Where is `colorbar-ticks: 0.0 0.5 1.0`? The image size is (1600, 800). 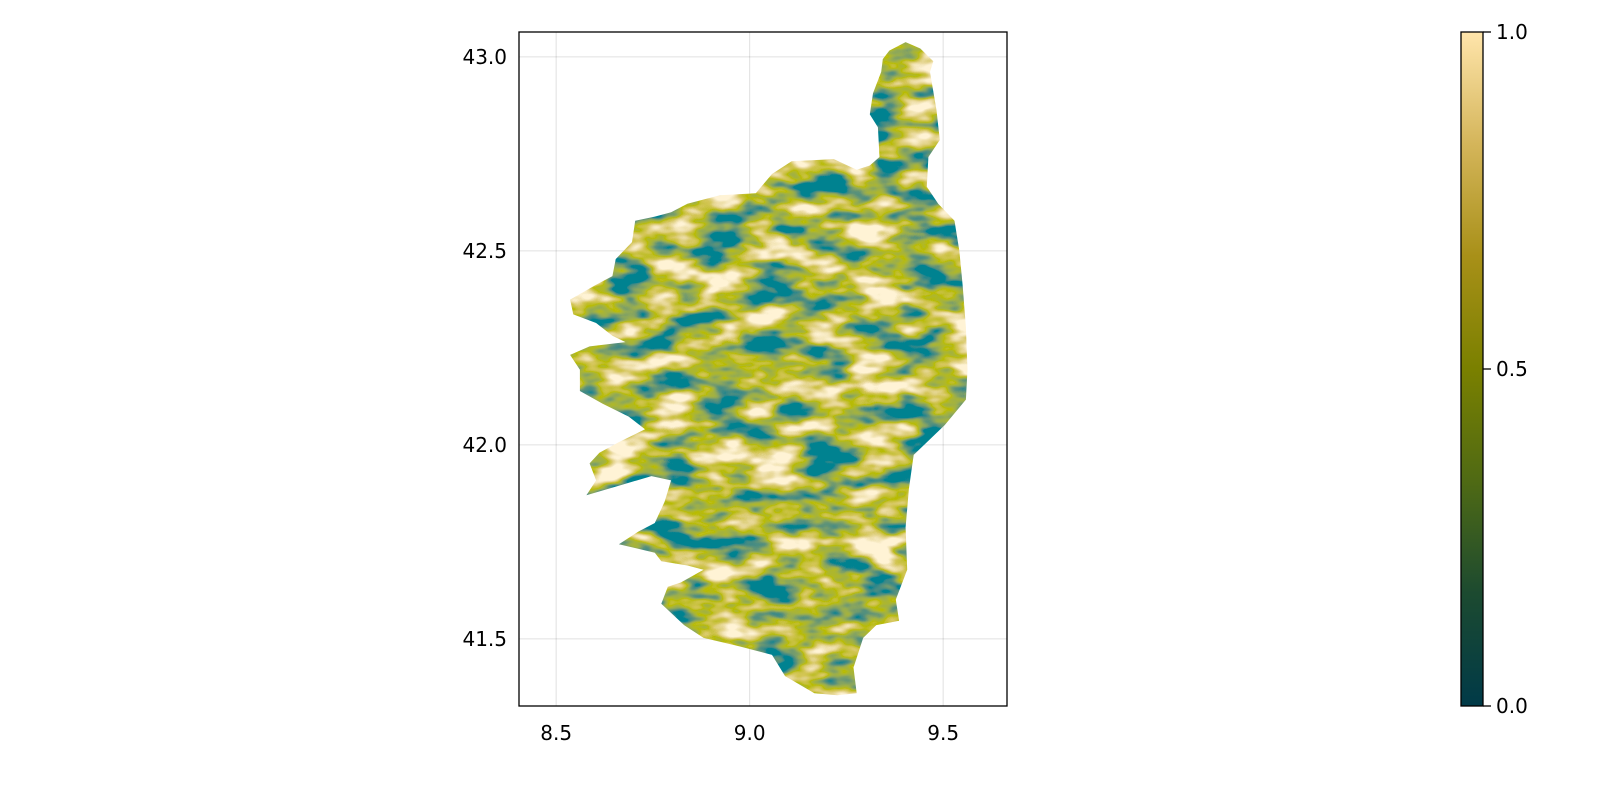 colorbar-ticks: 0.0 0.5 1.0 is located at coordinates (1505, 369).